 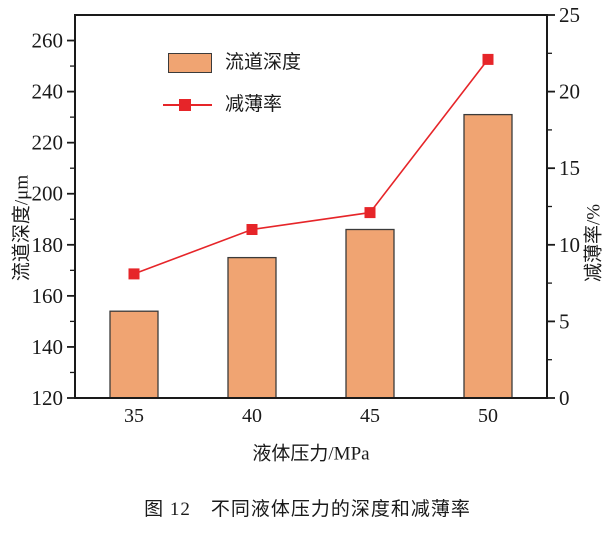 I want to click on right-axis-tick-label: 20, so click(x=569, y=92).